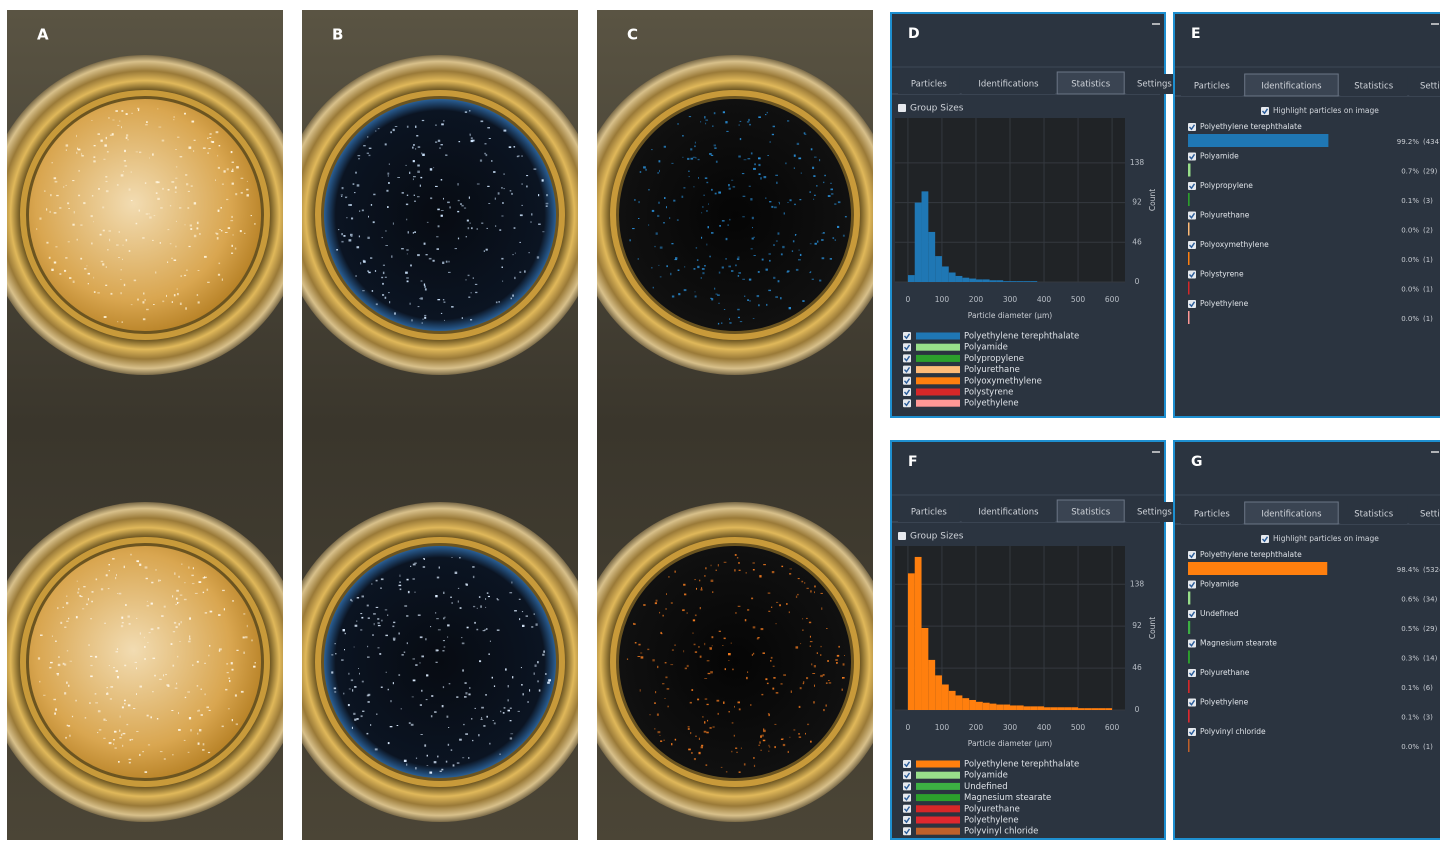 This screenshot has height=844, width=1440. I want to click on material-name: Polyethylene terephthalate, so click(1251, 554).